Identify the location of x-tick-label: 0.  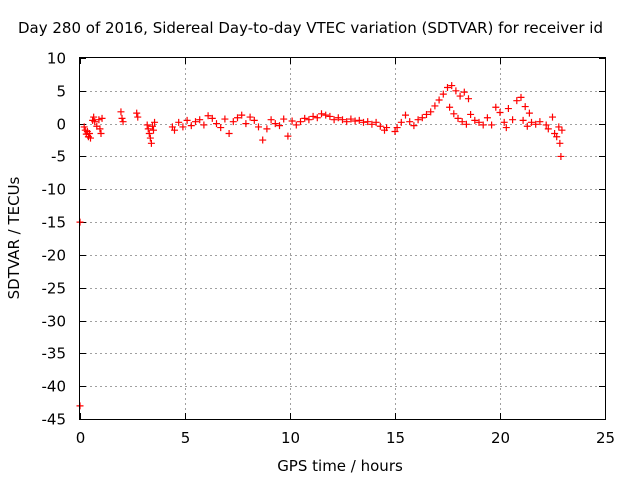
(81, 438).